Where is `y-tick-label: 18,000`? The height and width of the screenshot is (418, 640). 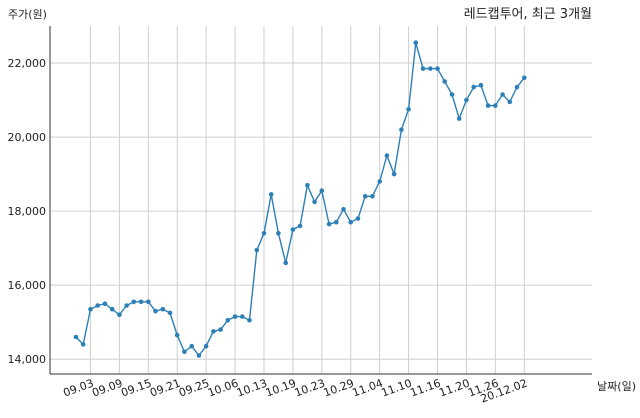
y-tick-label: 18,000 is located at coordinates (27, 211).